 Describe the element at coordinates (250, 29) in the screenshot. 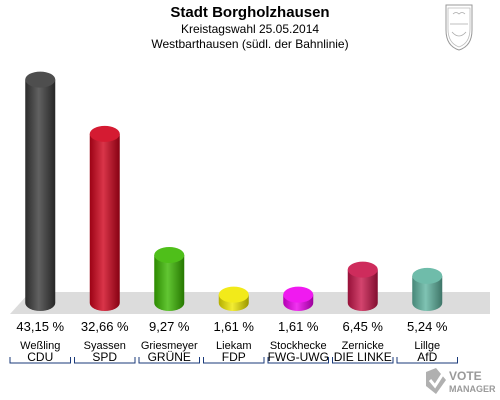

I see `chart-subtitle: Kreistagswahl 25.05.2014` at that location.